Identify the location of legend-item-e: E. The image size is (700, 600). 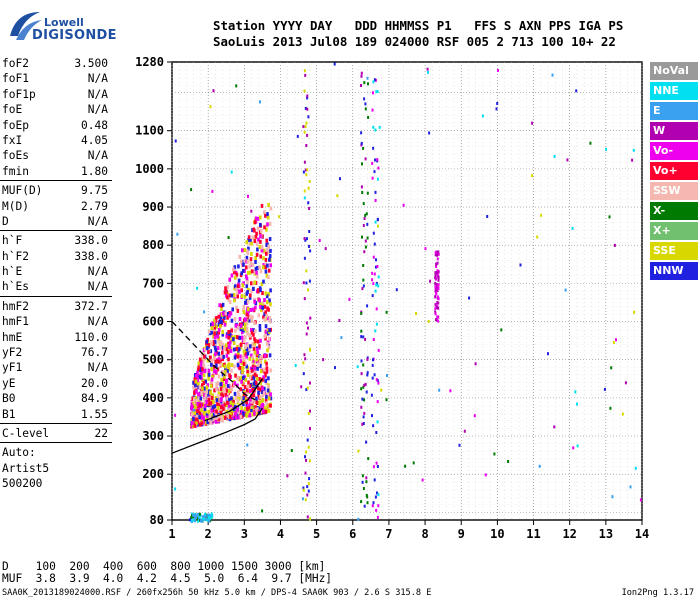
(674, 111).